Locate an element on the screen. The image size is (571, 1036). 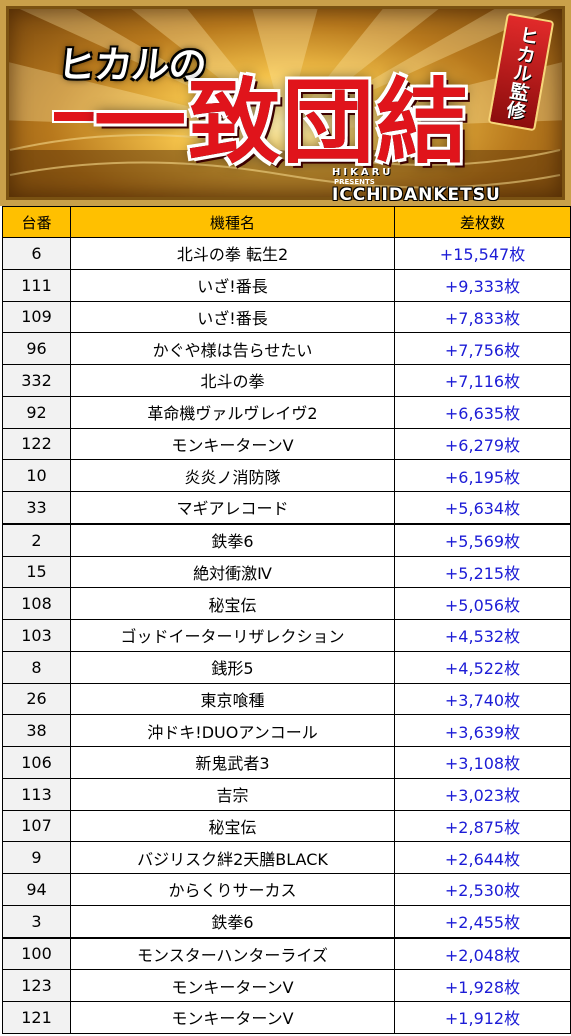
coin-difference-cell: +5,056枚 is located at coordinates (482, 603).